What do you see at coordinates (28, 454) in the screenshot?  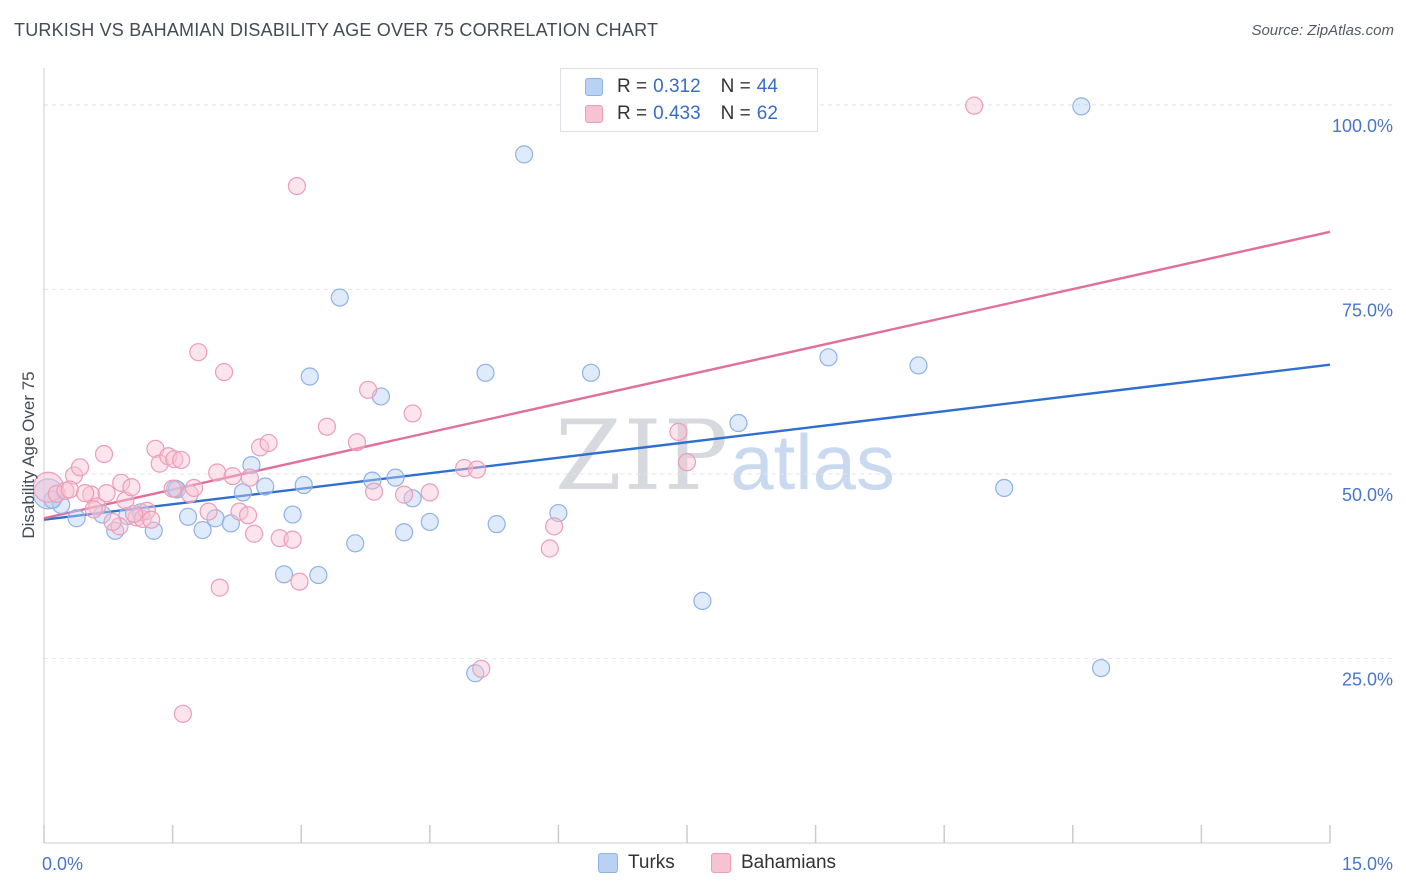 I see `y-axis-label: Disability Age Over 75` at bounding box center [28, 454].